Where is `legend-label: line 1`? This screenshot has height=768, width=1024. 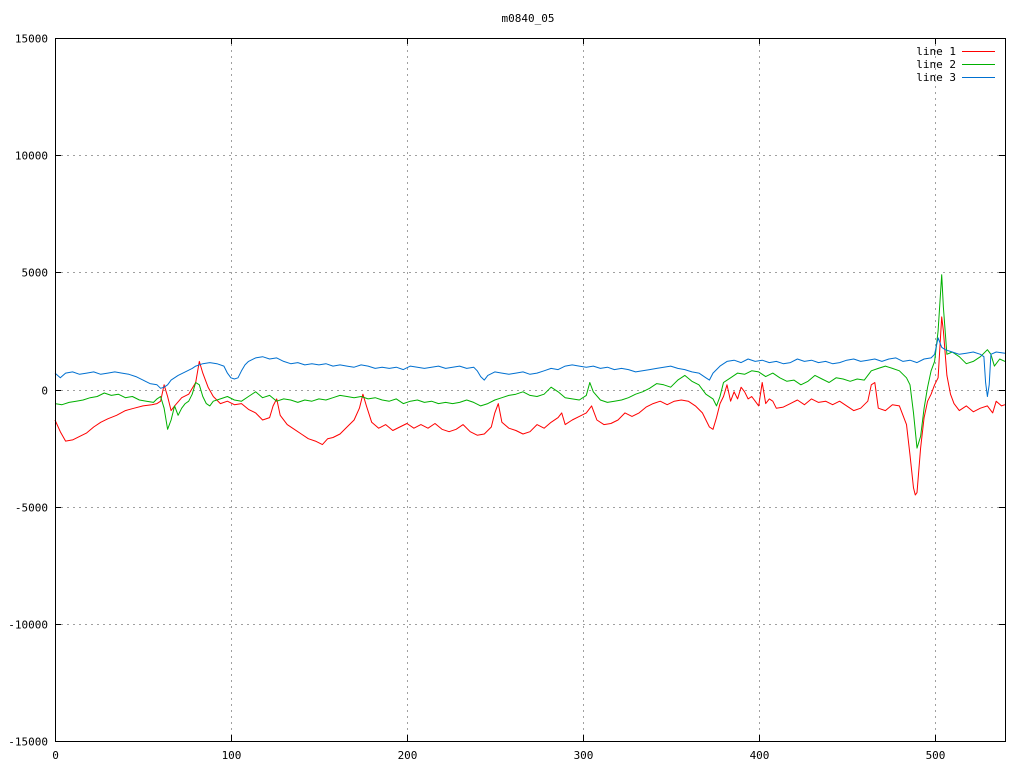 legend-label: line 1 is located at coordinates (936, 51).